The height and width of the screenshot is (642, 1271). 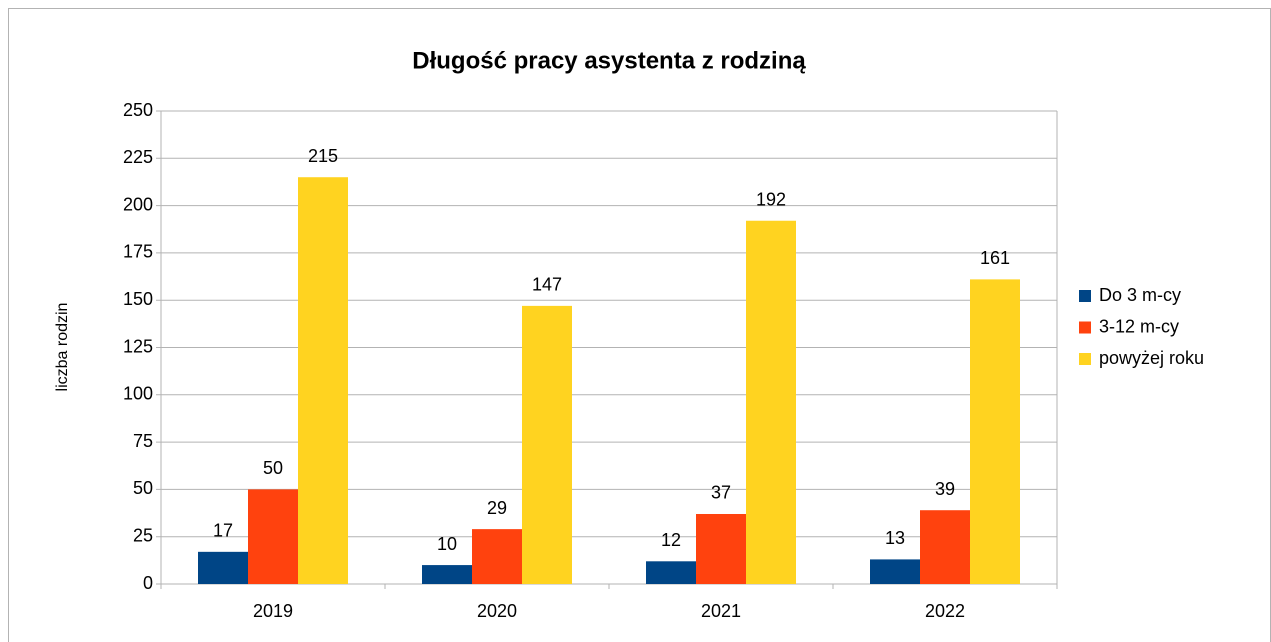 What do you see at coordinates (497, 508) in the screenshot?
I see `data-label: 29` at bounding box center [497, 508].